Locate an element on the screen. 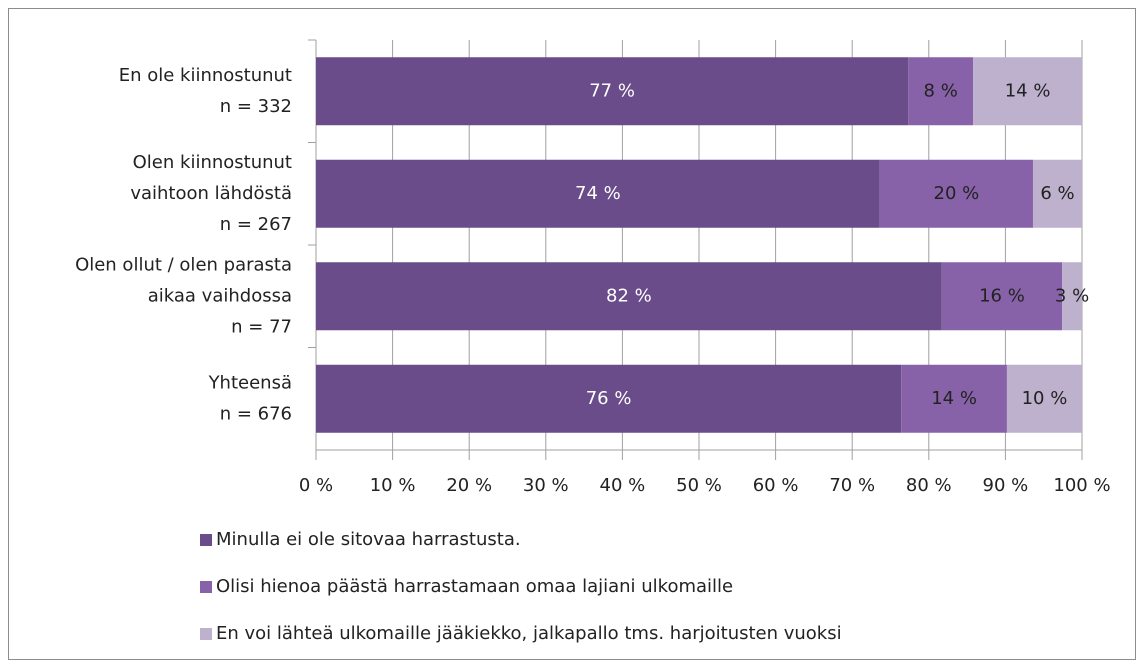  x-tick-label: 100 % is located at coordinates (1081, 485).